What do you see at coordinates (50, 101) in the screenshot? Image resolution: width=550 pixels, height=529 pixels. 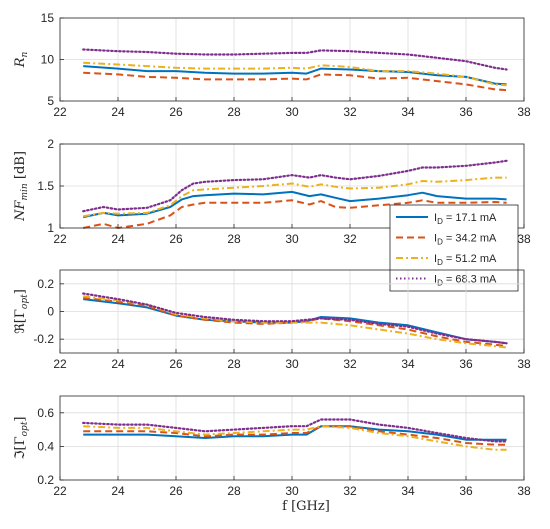 I see `y-tick-label: 5` at bounding box center [50, 101].